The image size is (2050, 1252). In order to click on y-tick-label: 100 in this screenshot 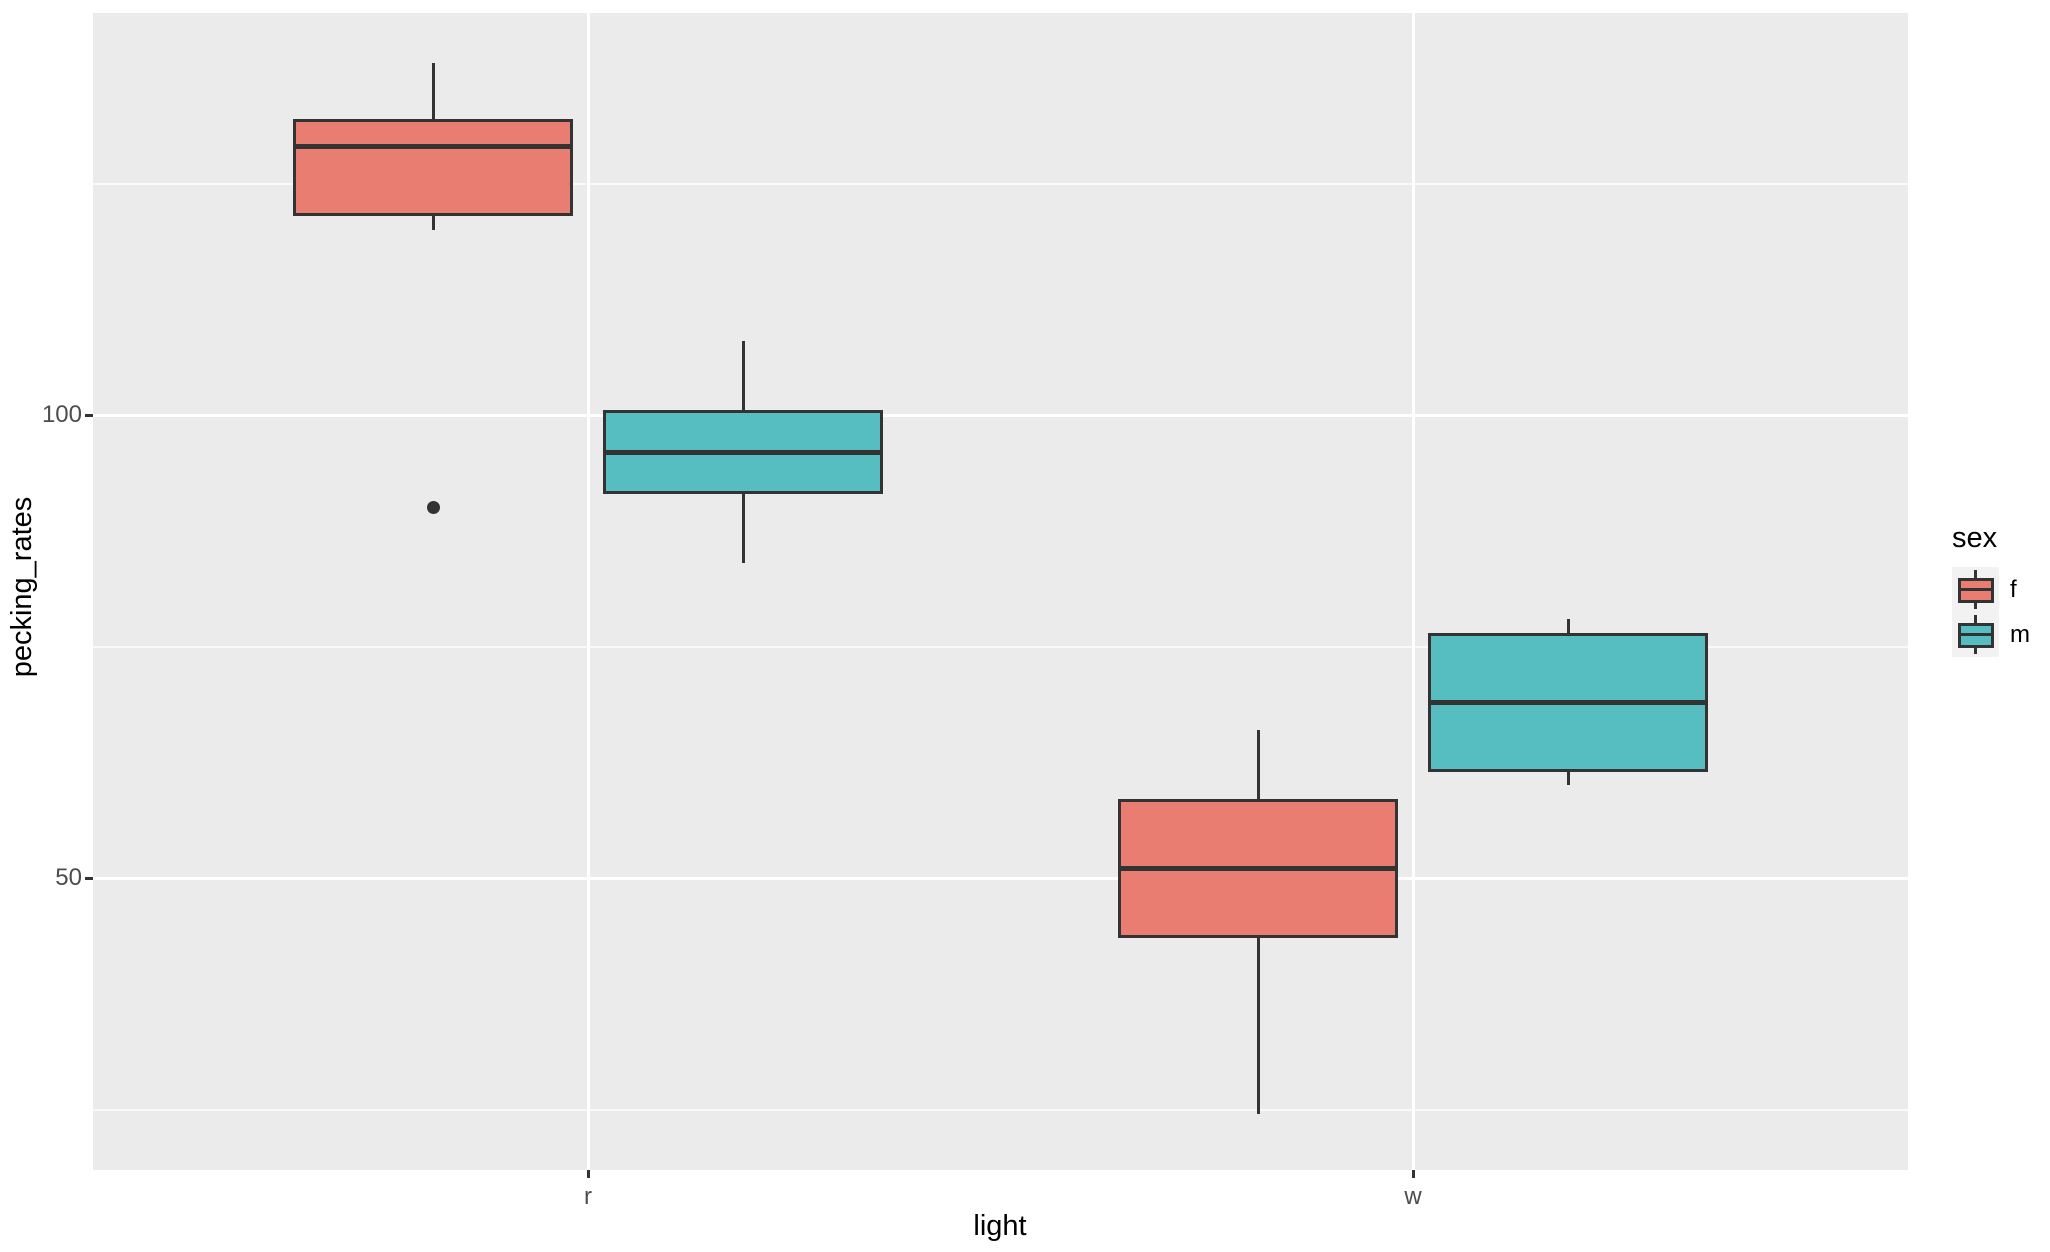, I will do `click(61, 414)`.